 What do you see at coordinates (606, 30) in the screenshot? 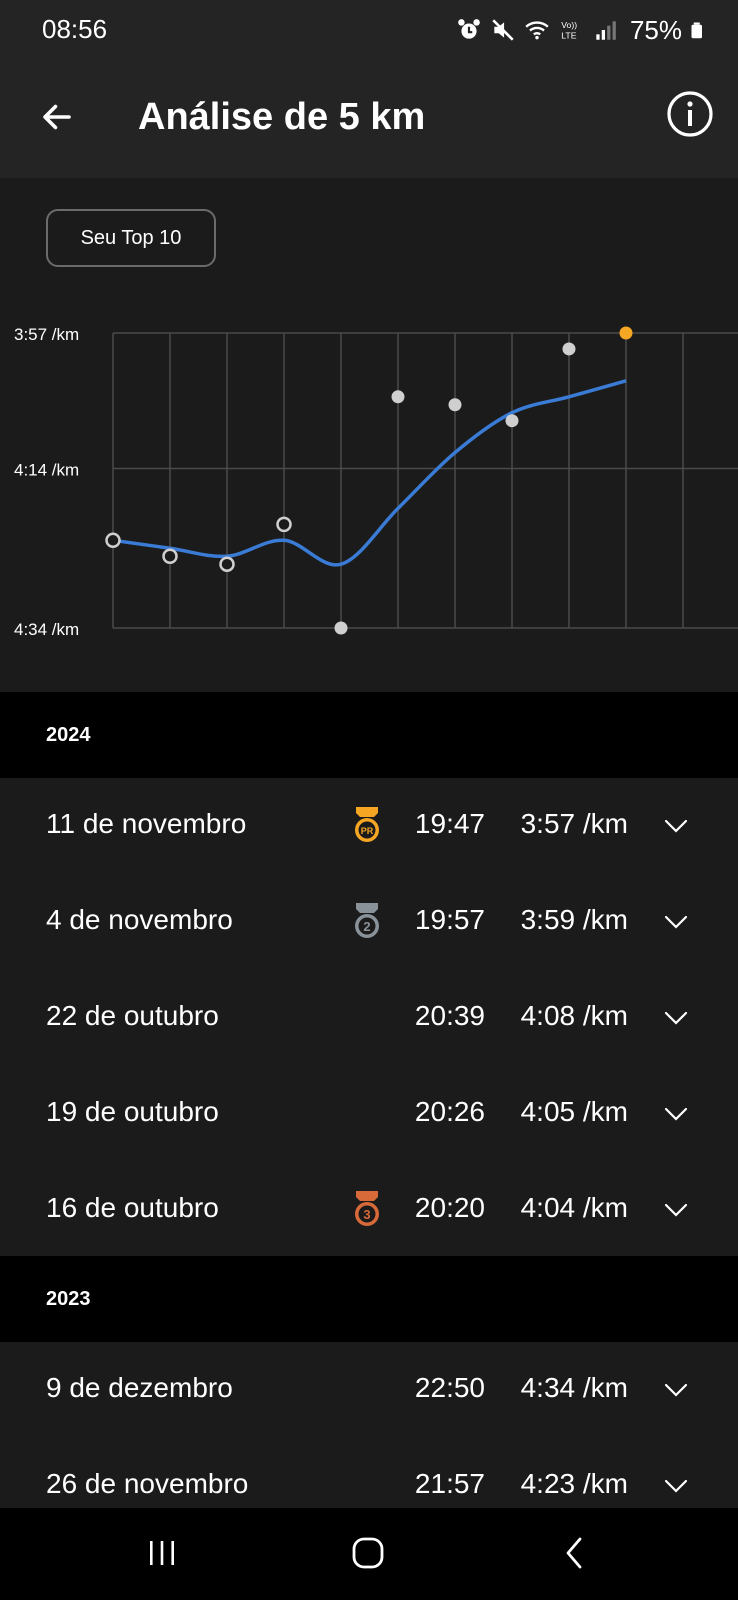
I see `signal-icon` at bounding box center [606, 30].